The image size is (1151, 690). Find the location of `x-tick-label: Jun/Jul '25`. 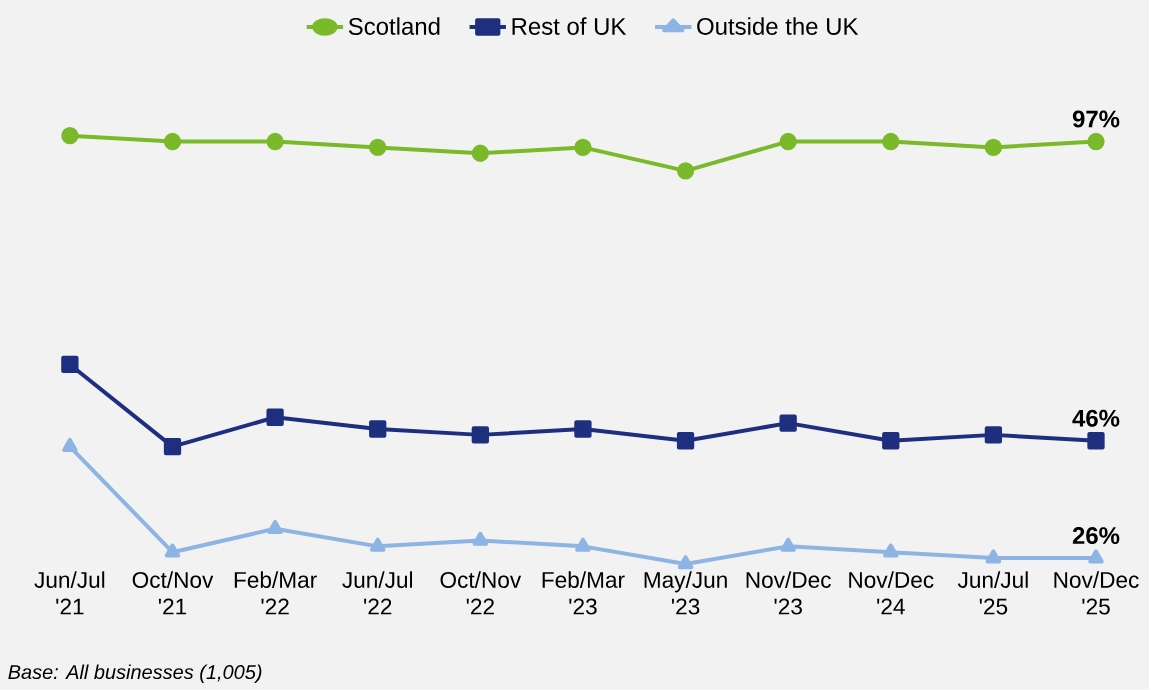

x-tick-label: Jun/Jul '25 is located at coordinates (992, 593).